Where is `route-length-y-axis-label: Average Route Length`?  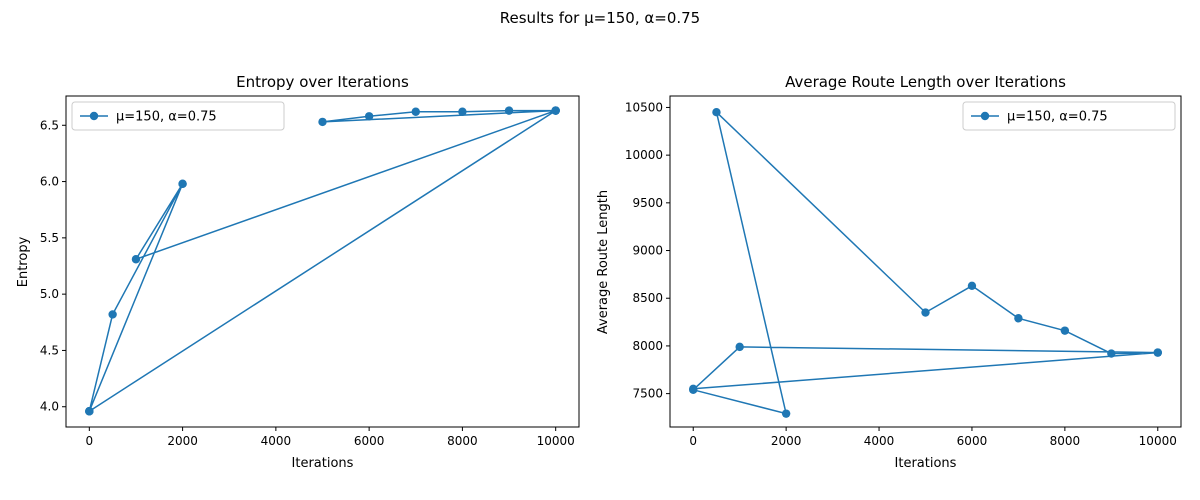 route-length-y-axis-label: Average Route Length is located at coordinates (603, 262).